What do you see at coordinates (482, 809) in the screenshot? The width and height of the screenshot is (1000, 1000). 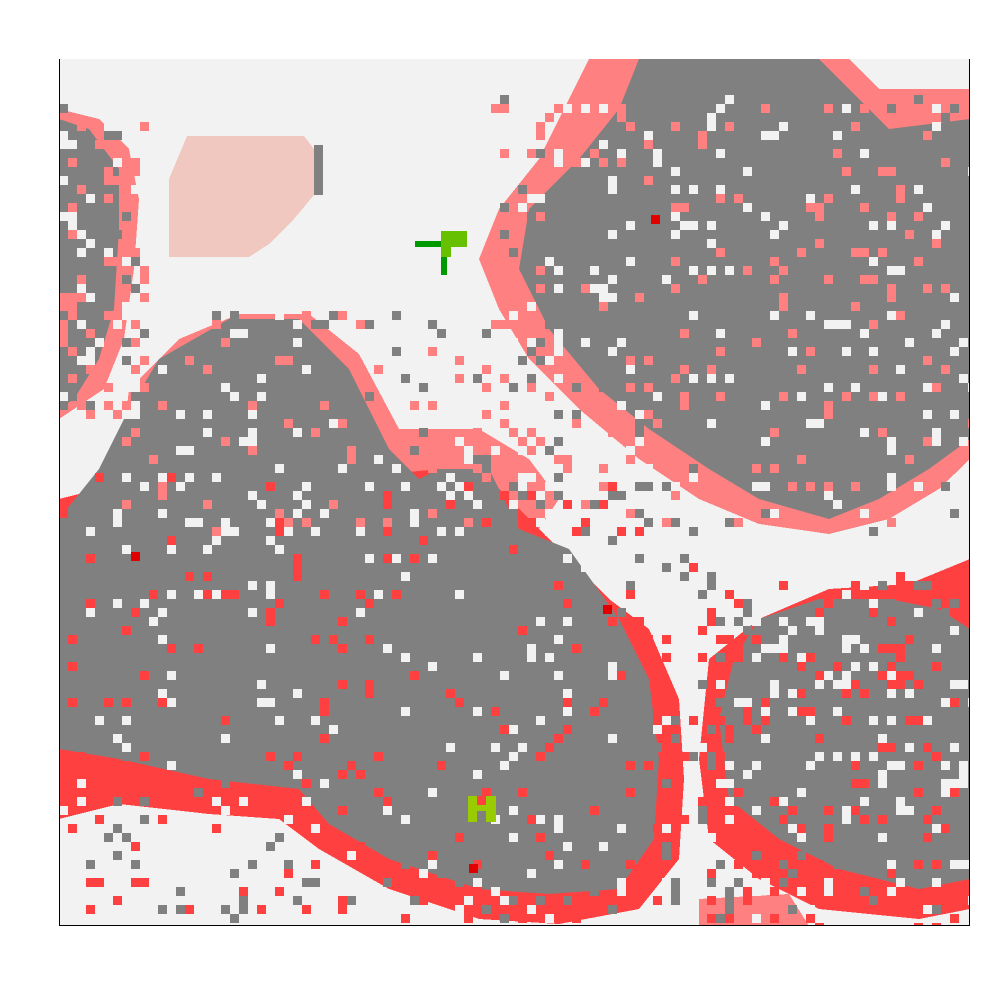 I see `robot-icon` at bounding box center [482, 809].